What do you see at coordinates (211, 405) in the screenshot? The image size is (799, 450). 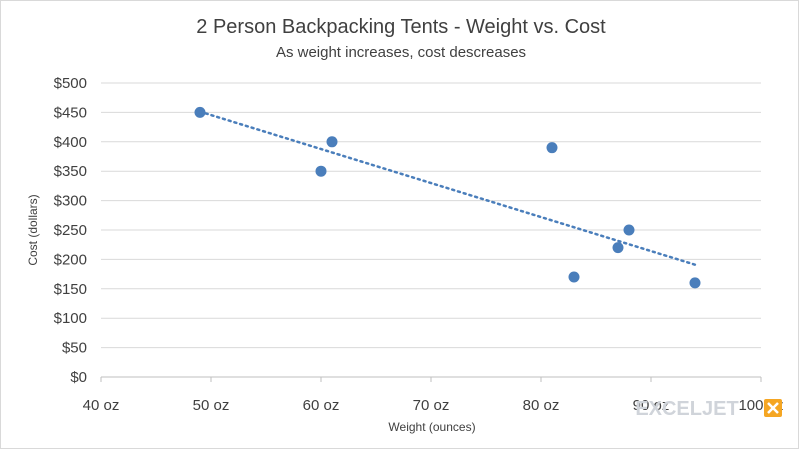 I see `x-tick-label: 50 oz` at bounding box center [211, 405].